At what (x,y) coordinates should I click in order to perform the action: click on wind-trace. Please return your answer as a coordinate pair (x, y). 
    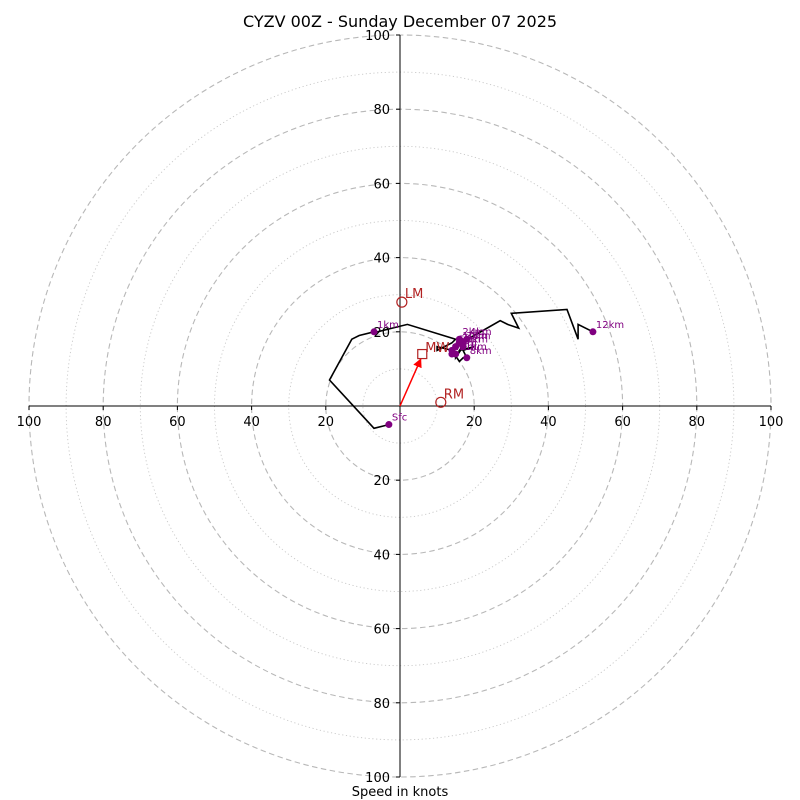
    Looking at the image, I should click on (461, 369).